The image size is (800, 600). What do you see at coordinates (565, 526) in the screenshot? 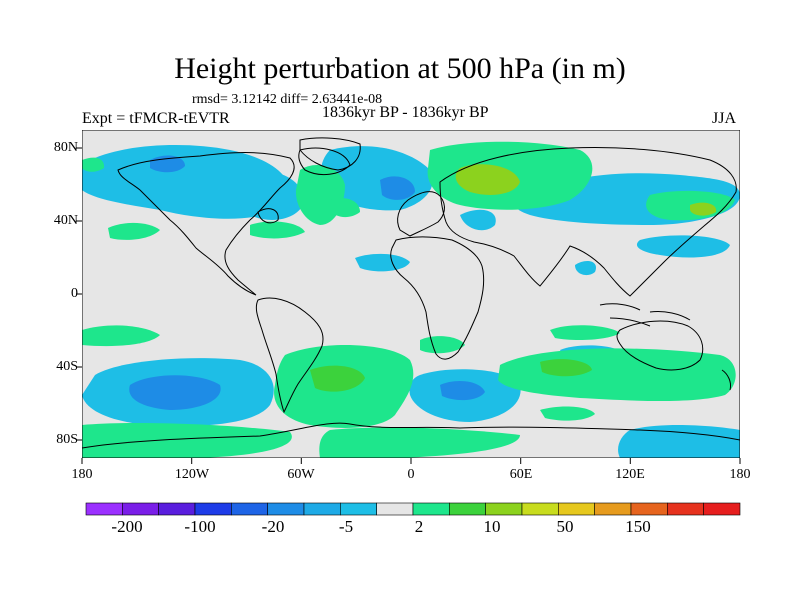
I see `colorbar-label: 50` at bounding box center [565, 526].